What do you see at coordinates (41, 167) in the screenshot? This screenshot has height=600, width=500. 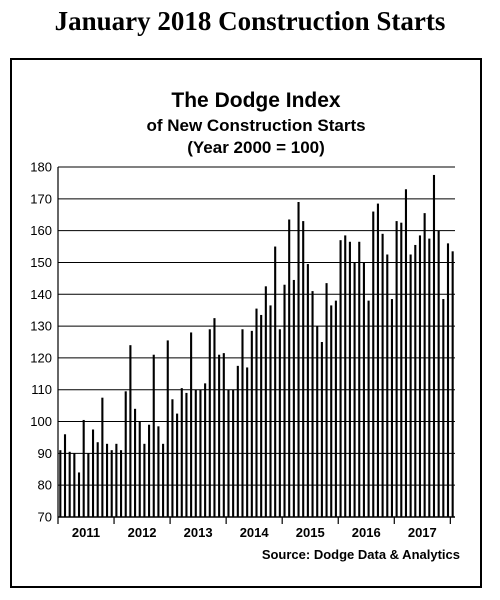 I see `y-tick-label: 180` at bounding box center [41, 167].